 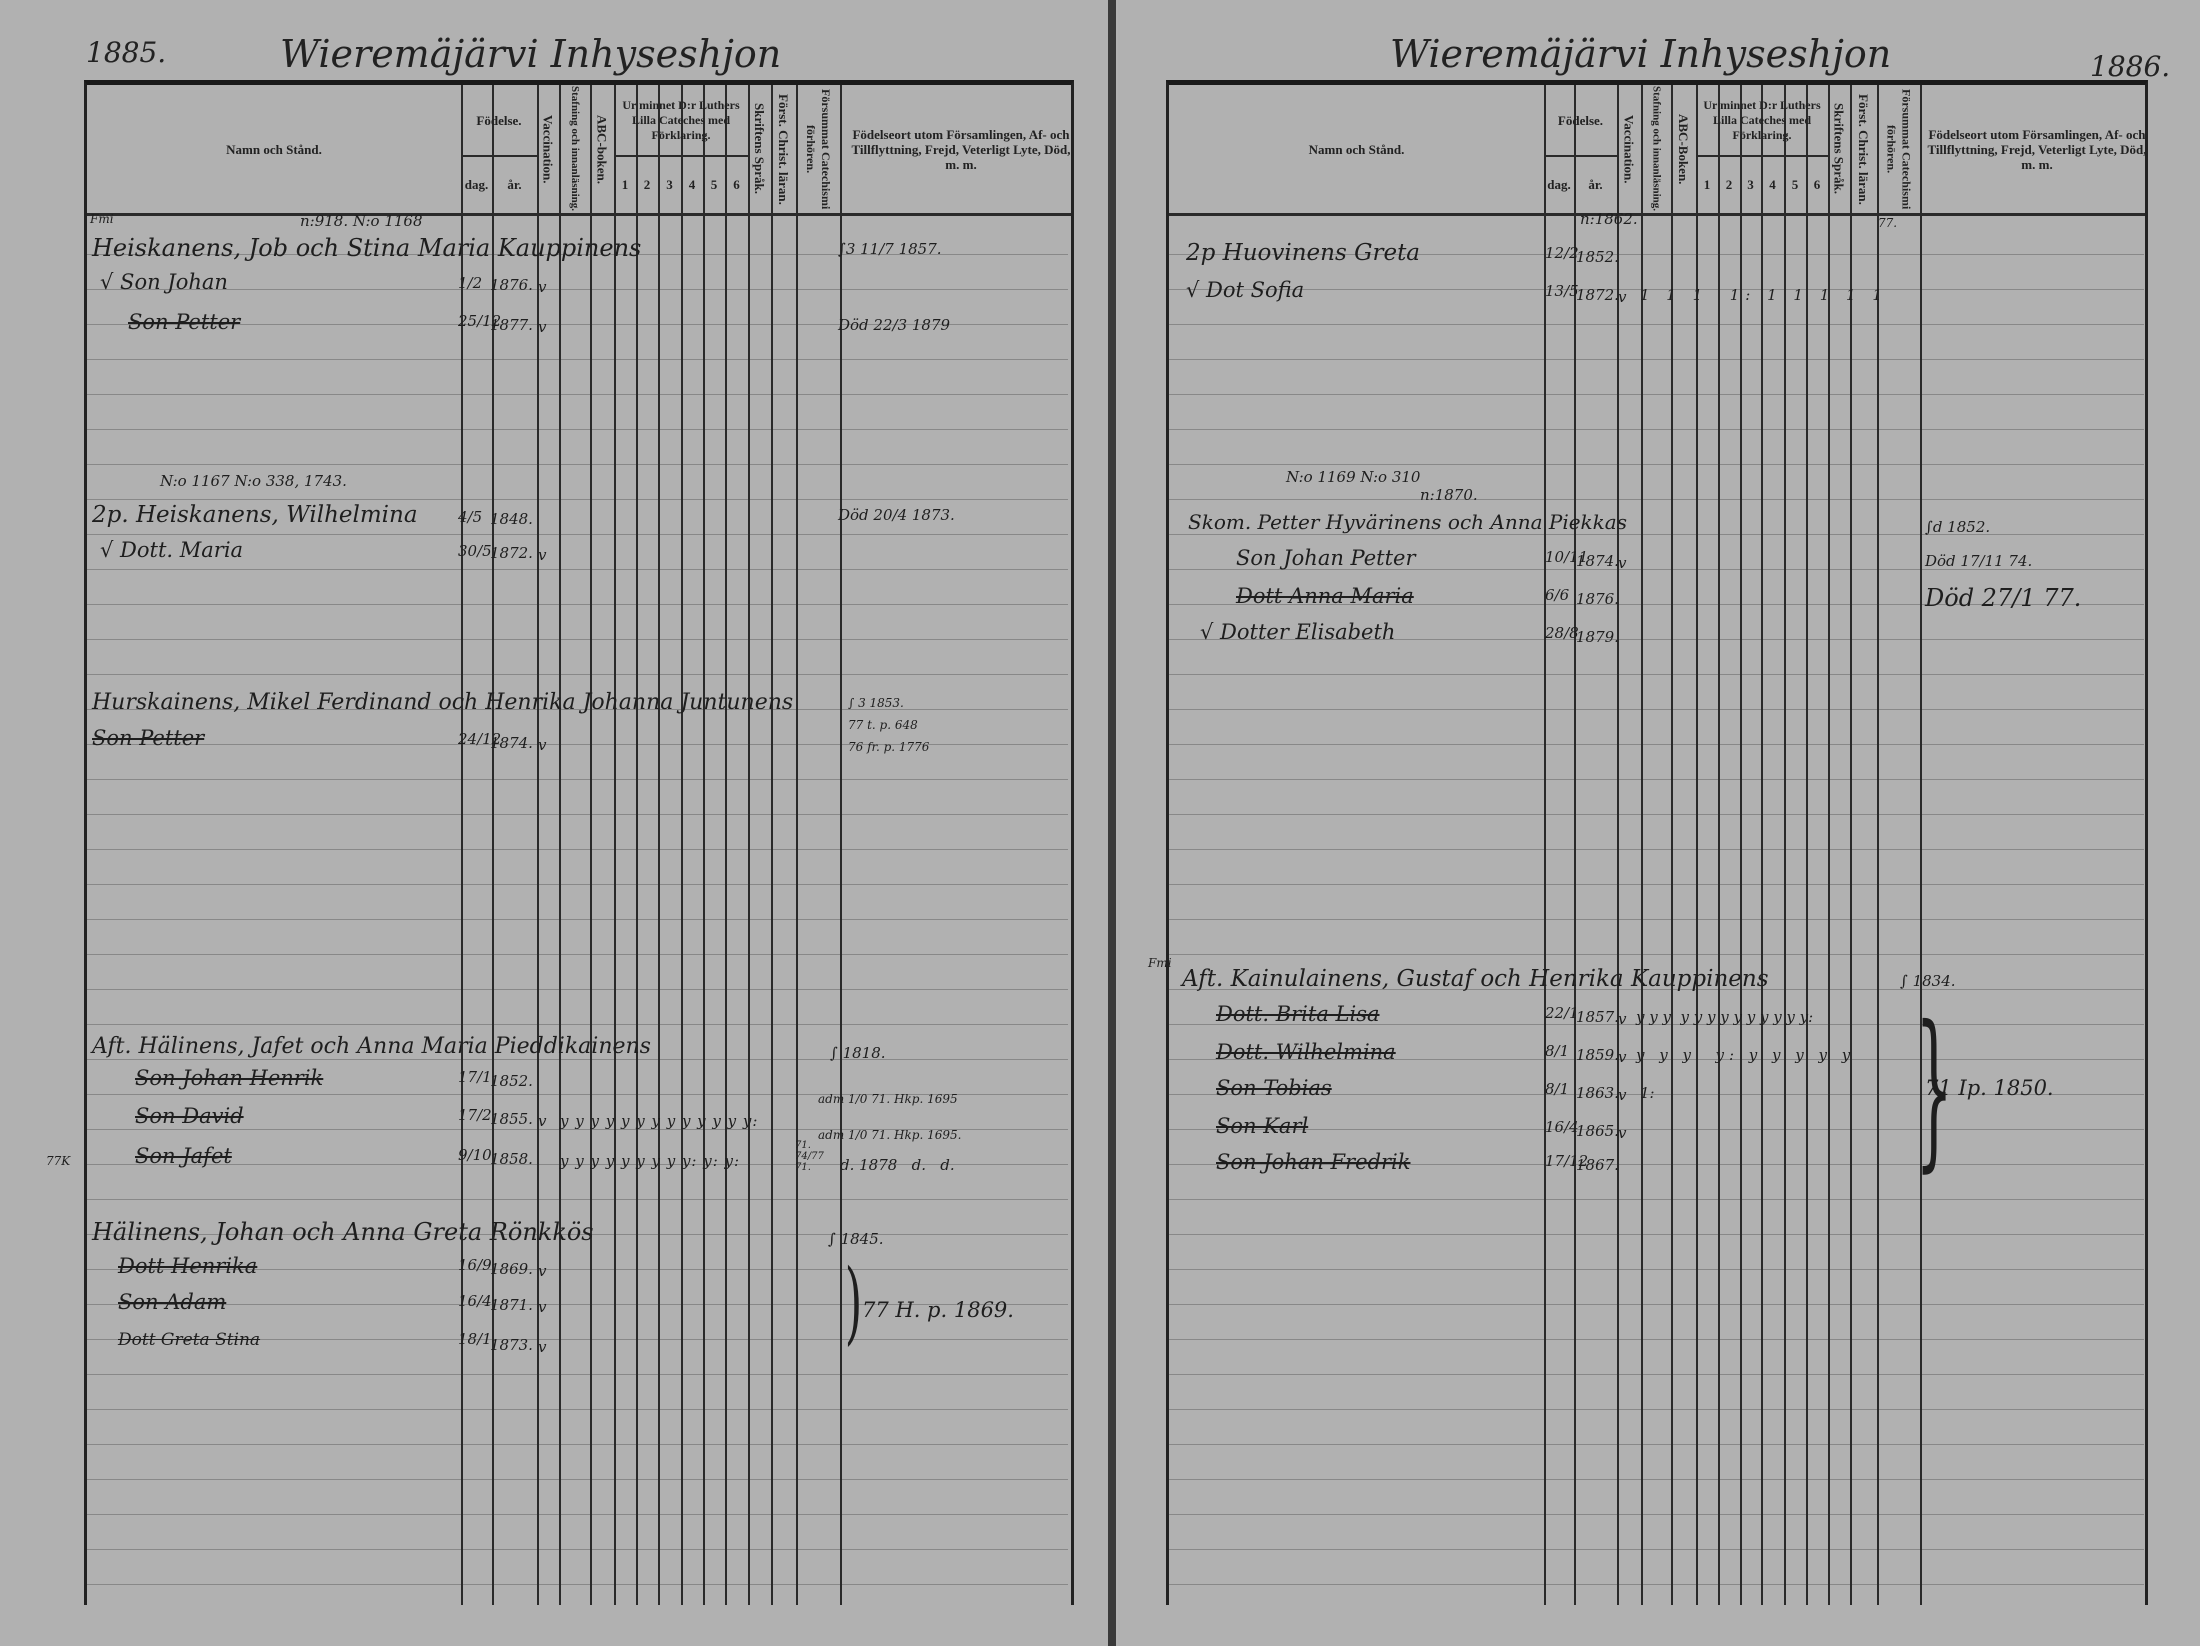 I want to click on remark: ∫ 1845., so click(x=856, y=1239).